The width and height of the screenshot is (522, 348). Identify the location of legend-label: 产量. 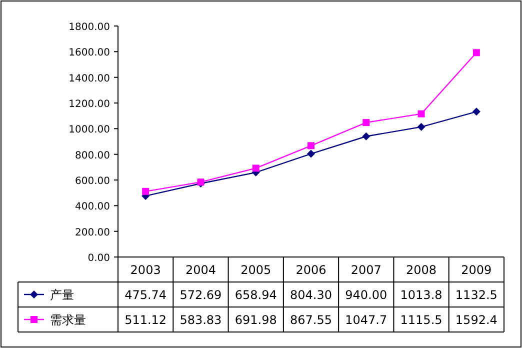
(62, 295).